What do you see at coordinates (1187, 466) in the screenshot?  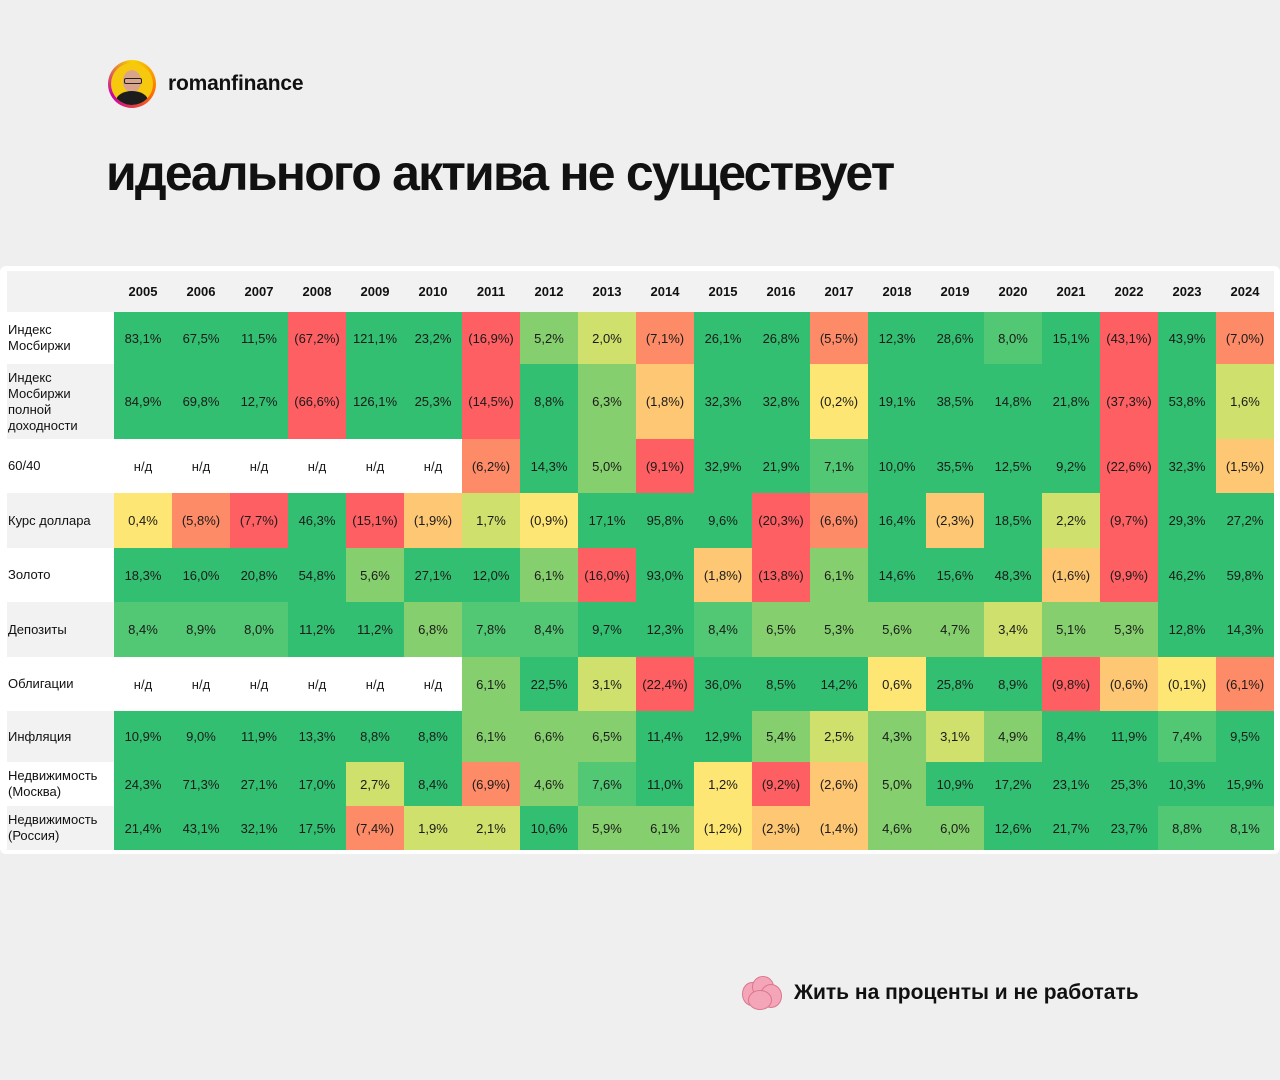 I see `return-cell: 32,3%` at bounding box center [1187, 466].